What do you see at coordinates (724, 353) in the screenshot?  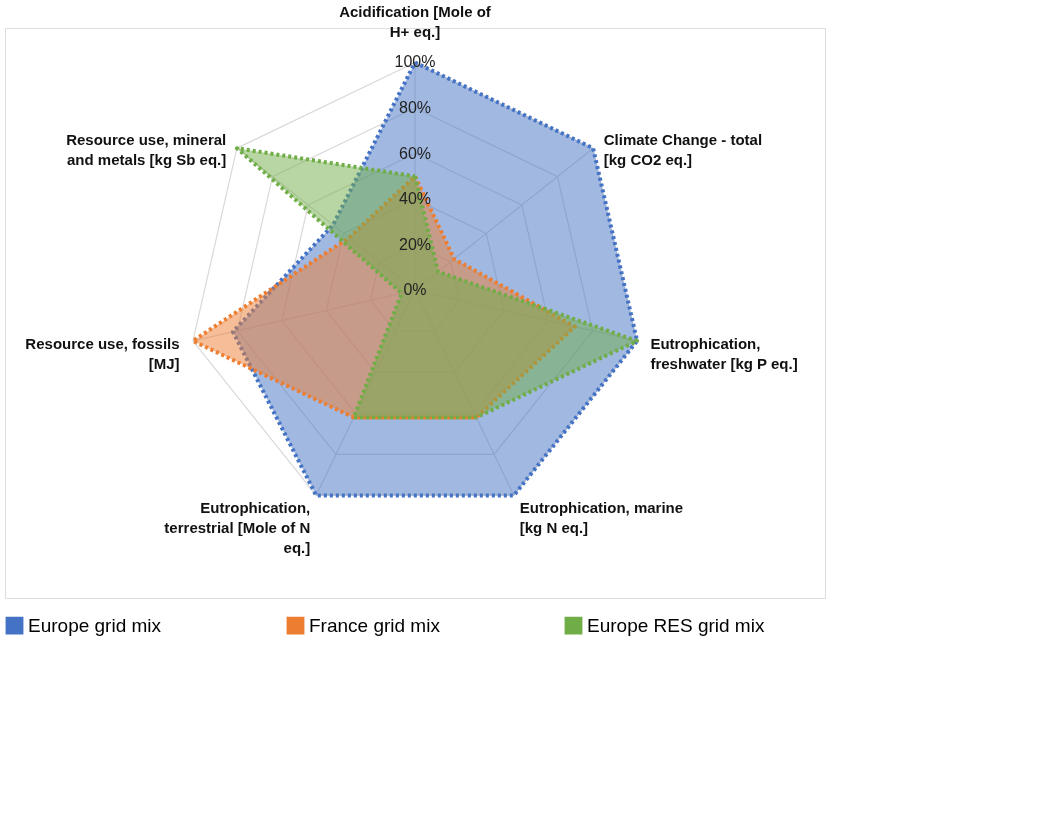 I see `spoke-label: Eutrophication, freshwater [kg P eq.]` at bounding box center [724, 353].